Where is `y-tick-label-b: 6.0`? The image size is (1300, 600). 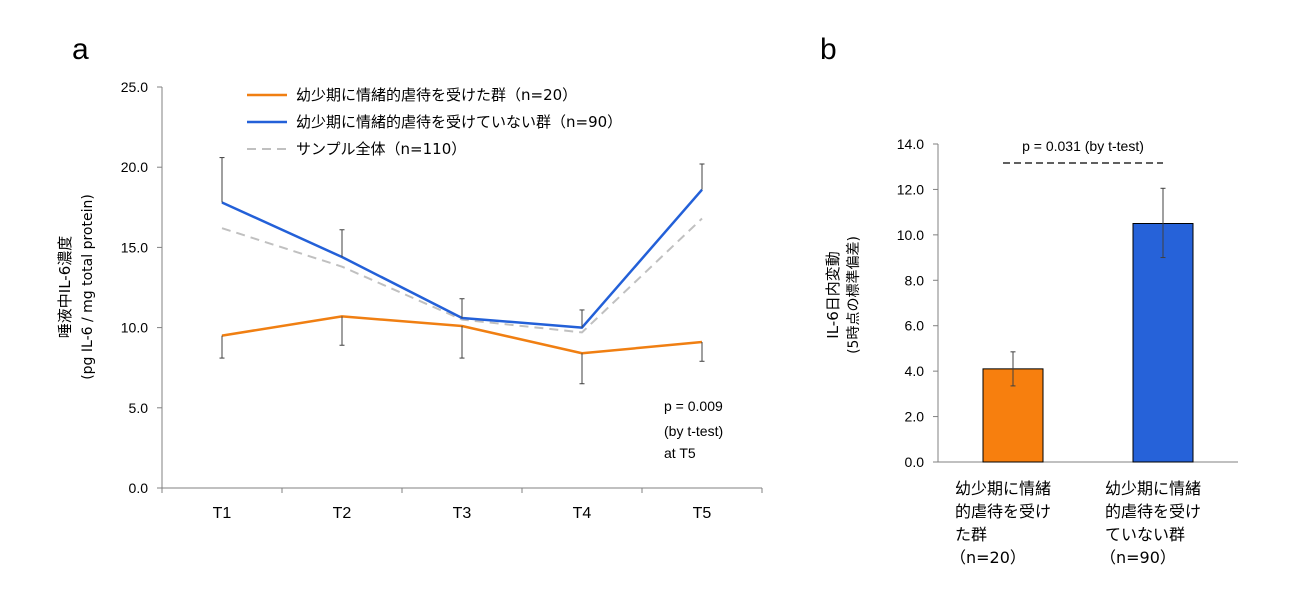 y-tick-label-b: 6.0 is located at coordinates (915, 326).